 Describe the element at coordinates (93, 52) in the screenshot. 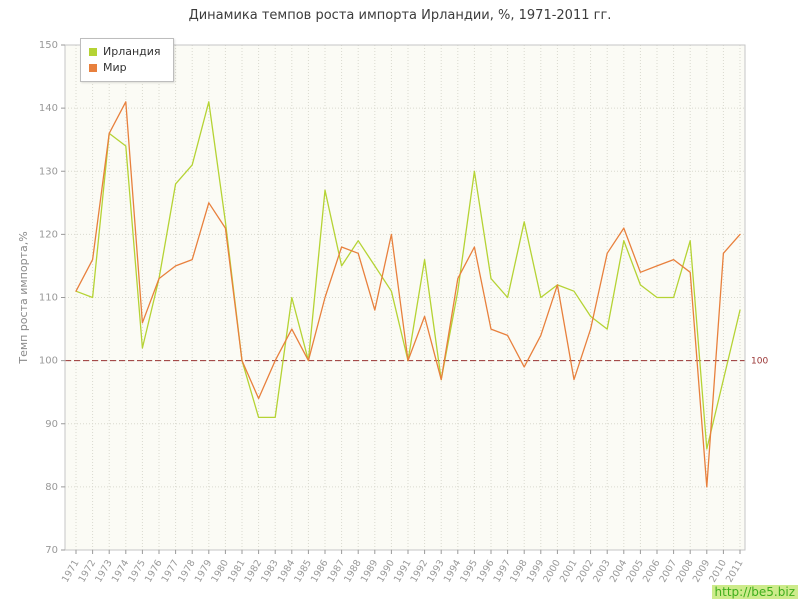

I see `legend-swatch-ireland` at that location.